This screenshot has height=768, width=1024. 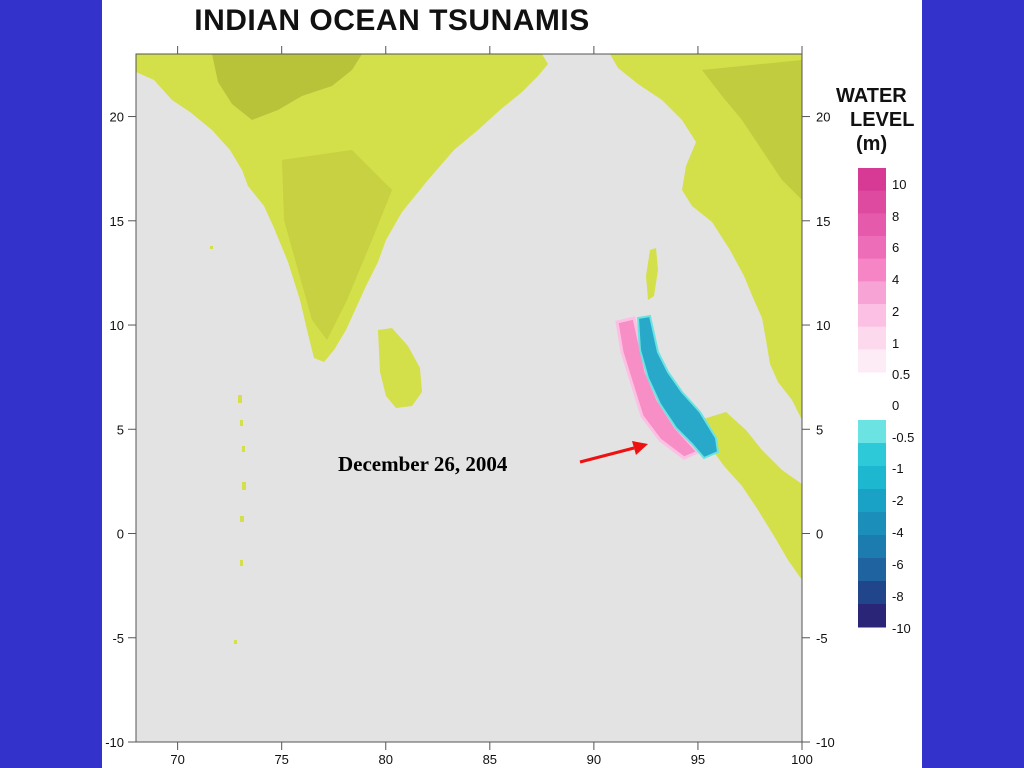 I want to click on y-tick-label-right: 10, so click(x=823, y=325).